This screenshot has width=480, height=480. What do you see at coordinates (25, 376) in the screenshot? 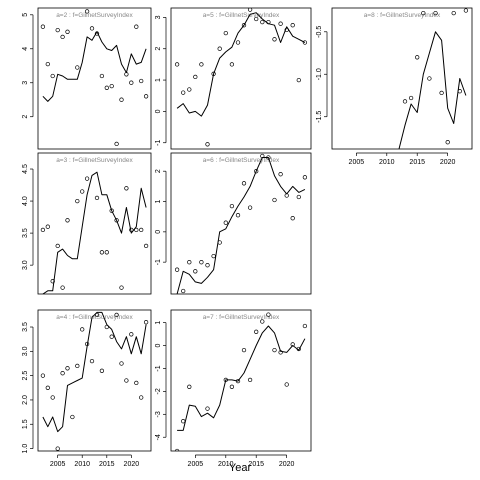
I see `y-tick-label: 2.5` at bounding box center [25, 376].